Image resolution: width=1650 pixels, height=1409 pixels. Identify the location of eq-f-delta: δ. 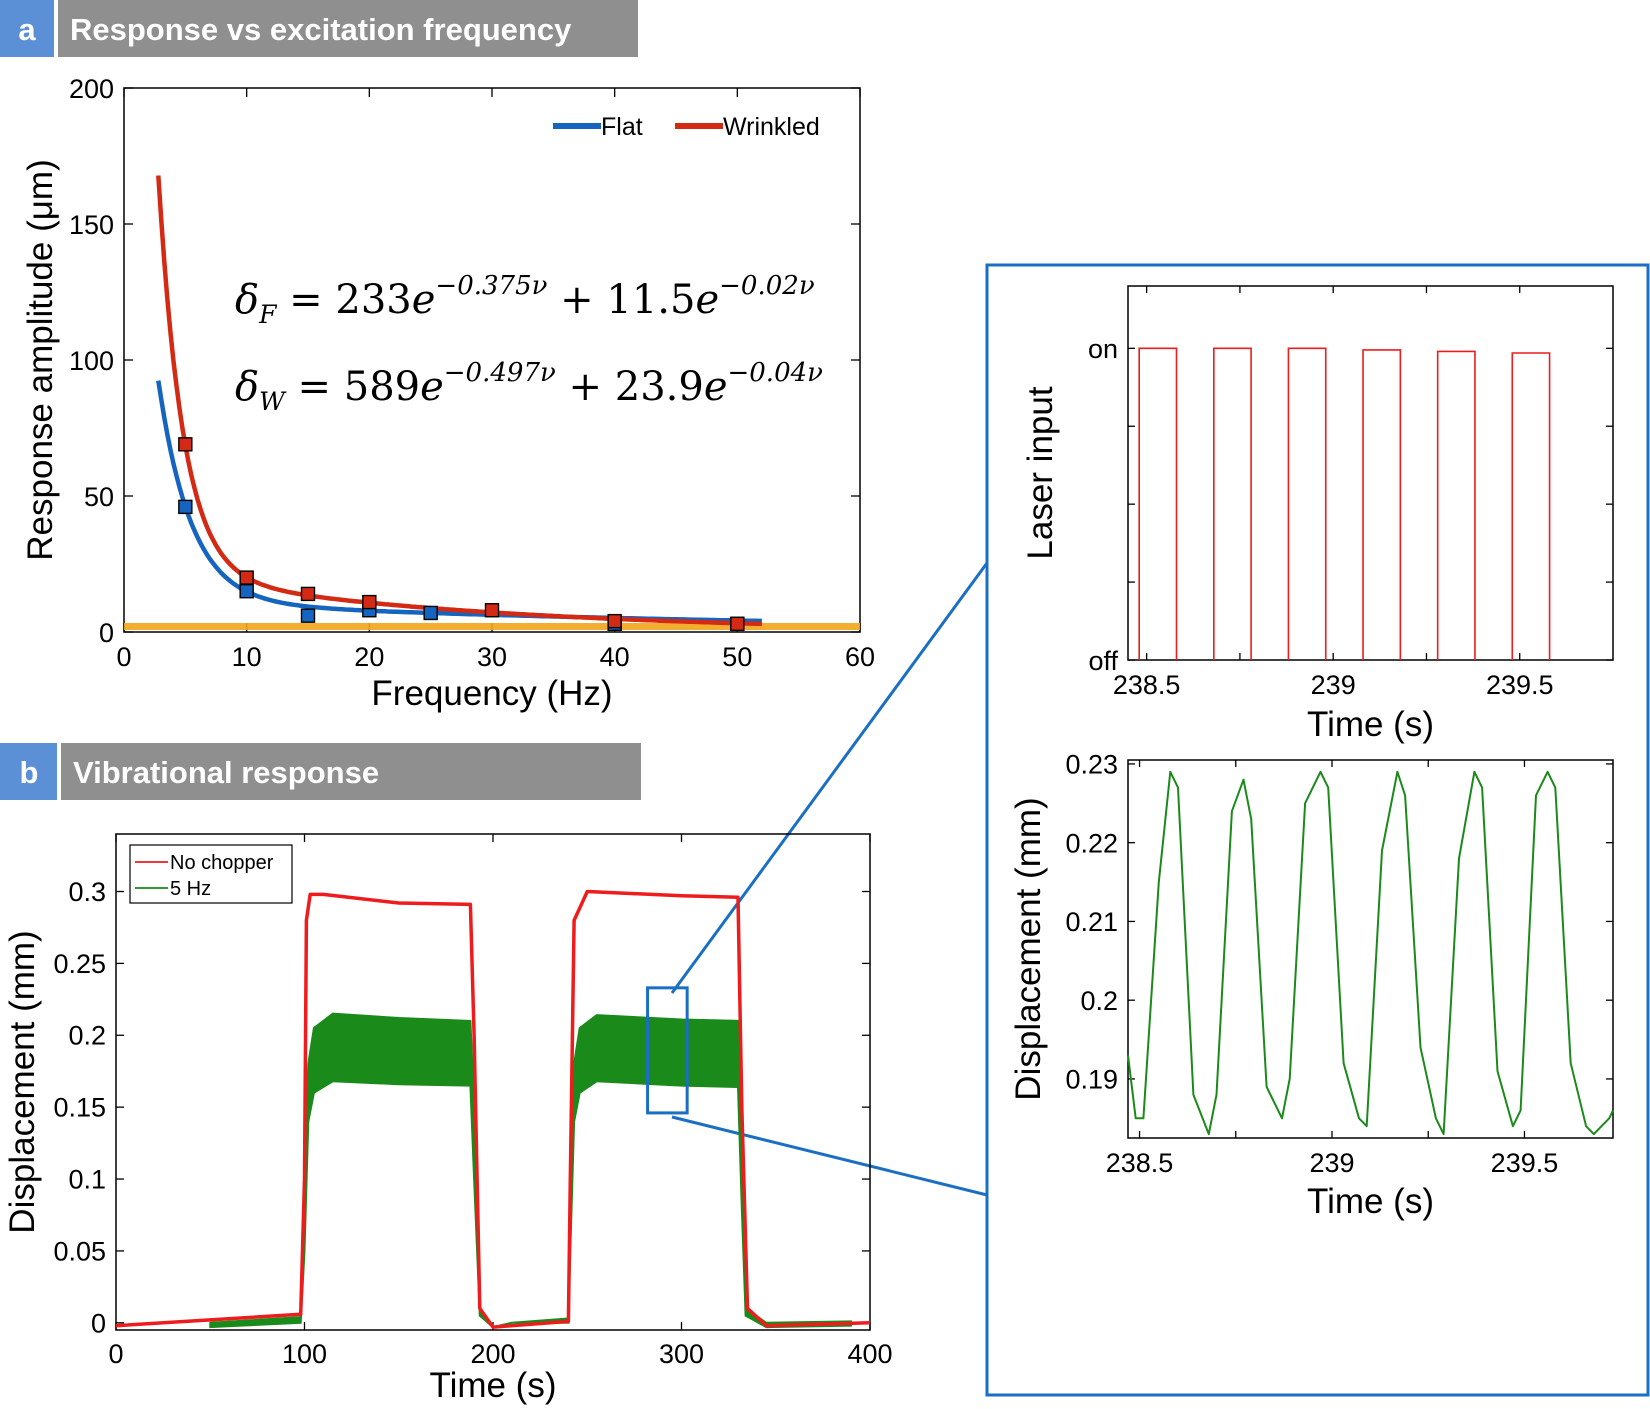
(247, 300).